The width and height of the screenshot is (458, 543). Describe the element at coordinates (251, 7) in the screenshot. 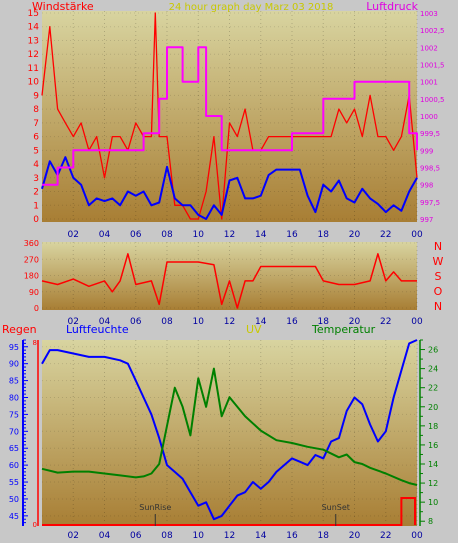

I see `wind-title: 24 hour graph day Marz 03 2018` at that location.